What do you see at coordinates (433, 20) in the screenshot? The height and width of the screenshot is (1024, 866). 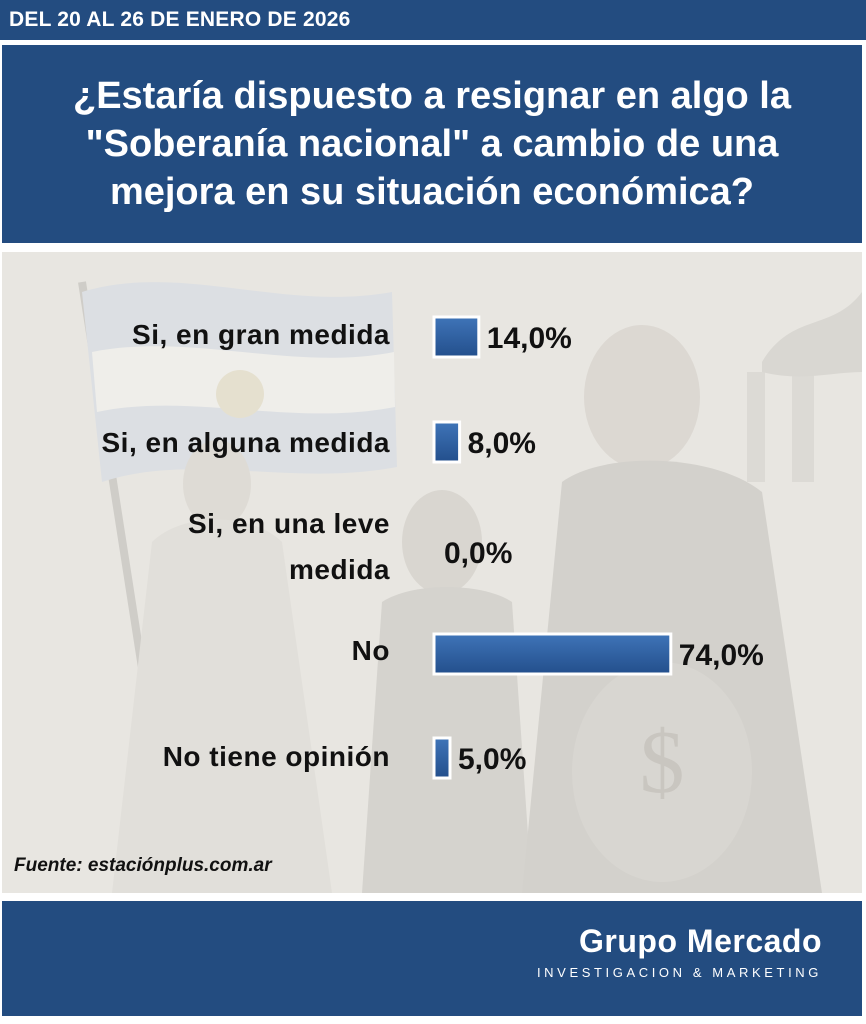 I see `date-range: DEL 20 AL 26 DE ENERO DE 2026` at bounding box center [433, 20].